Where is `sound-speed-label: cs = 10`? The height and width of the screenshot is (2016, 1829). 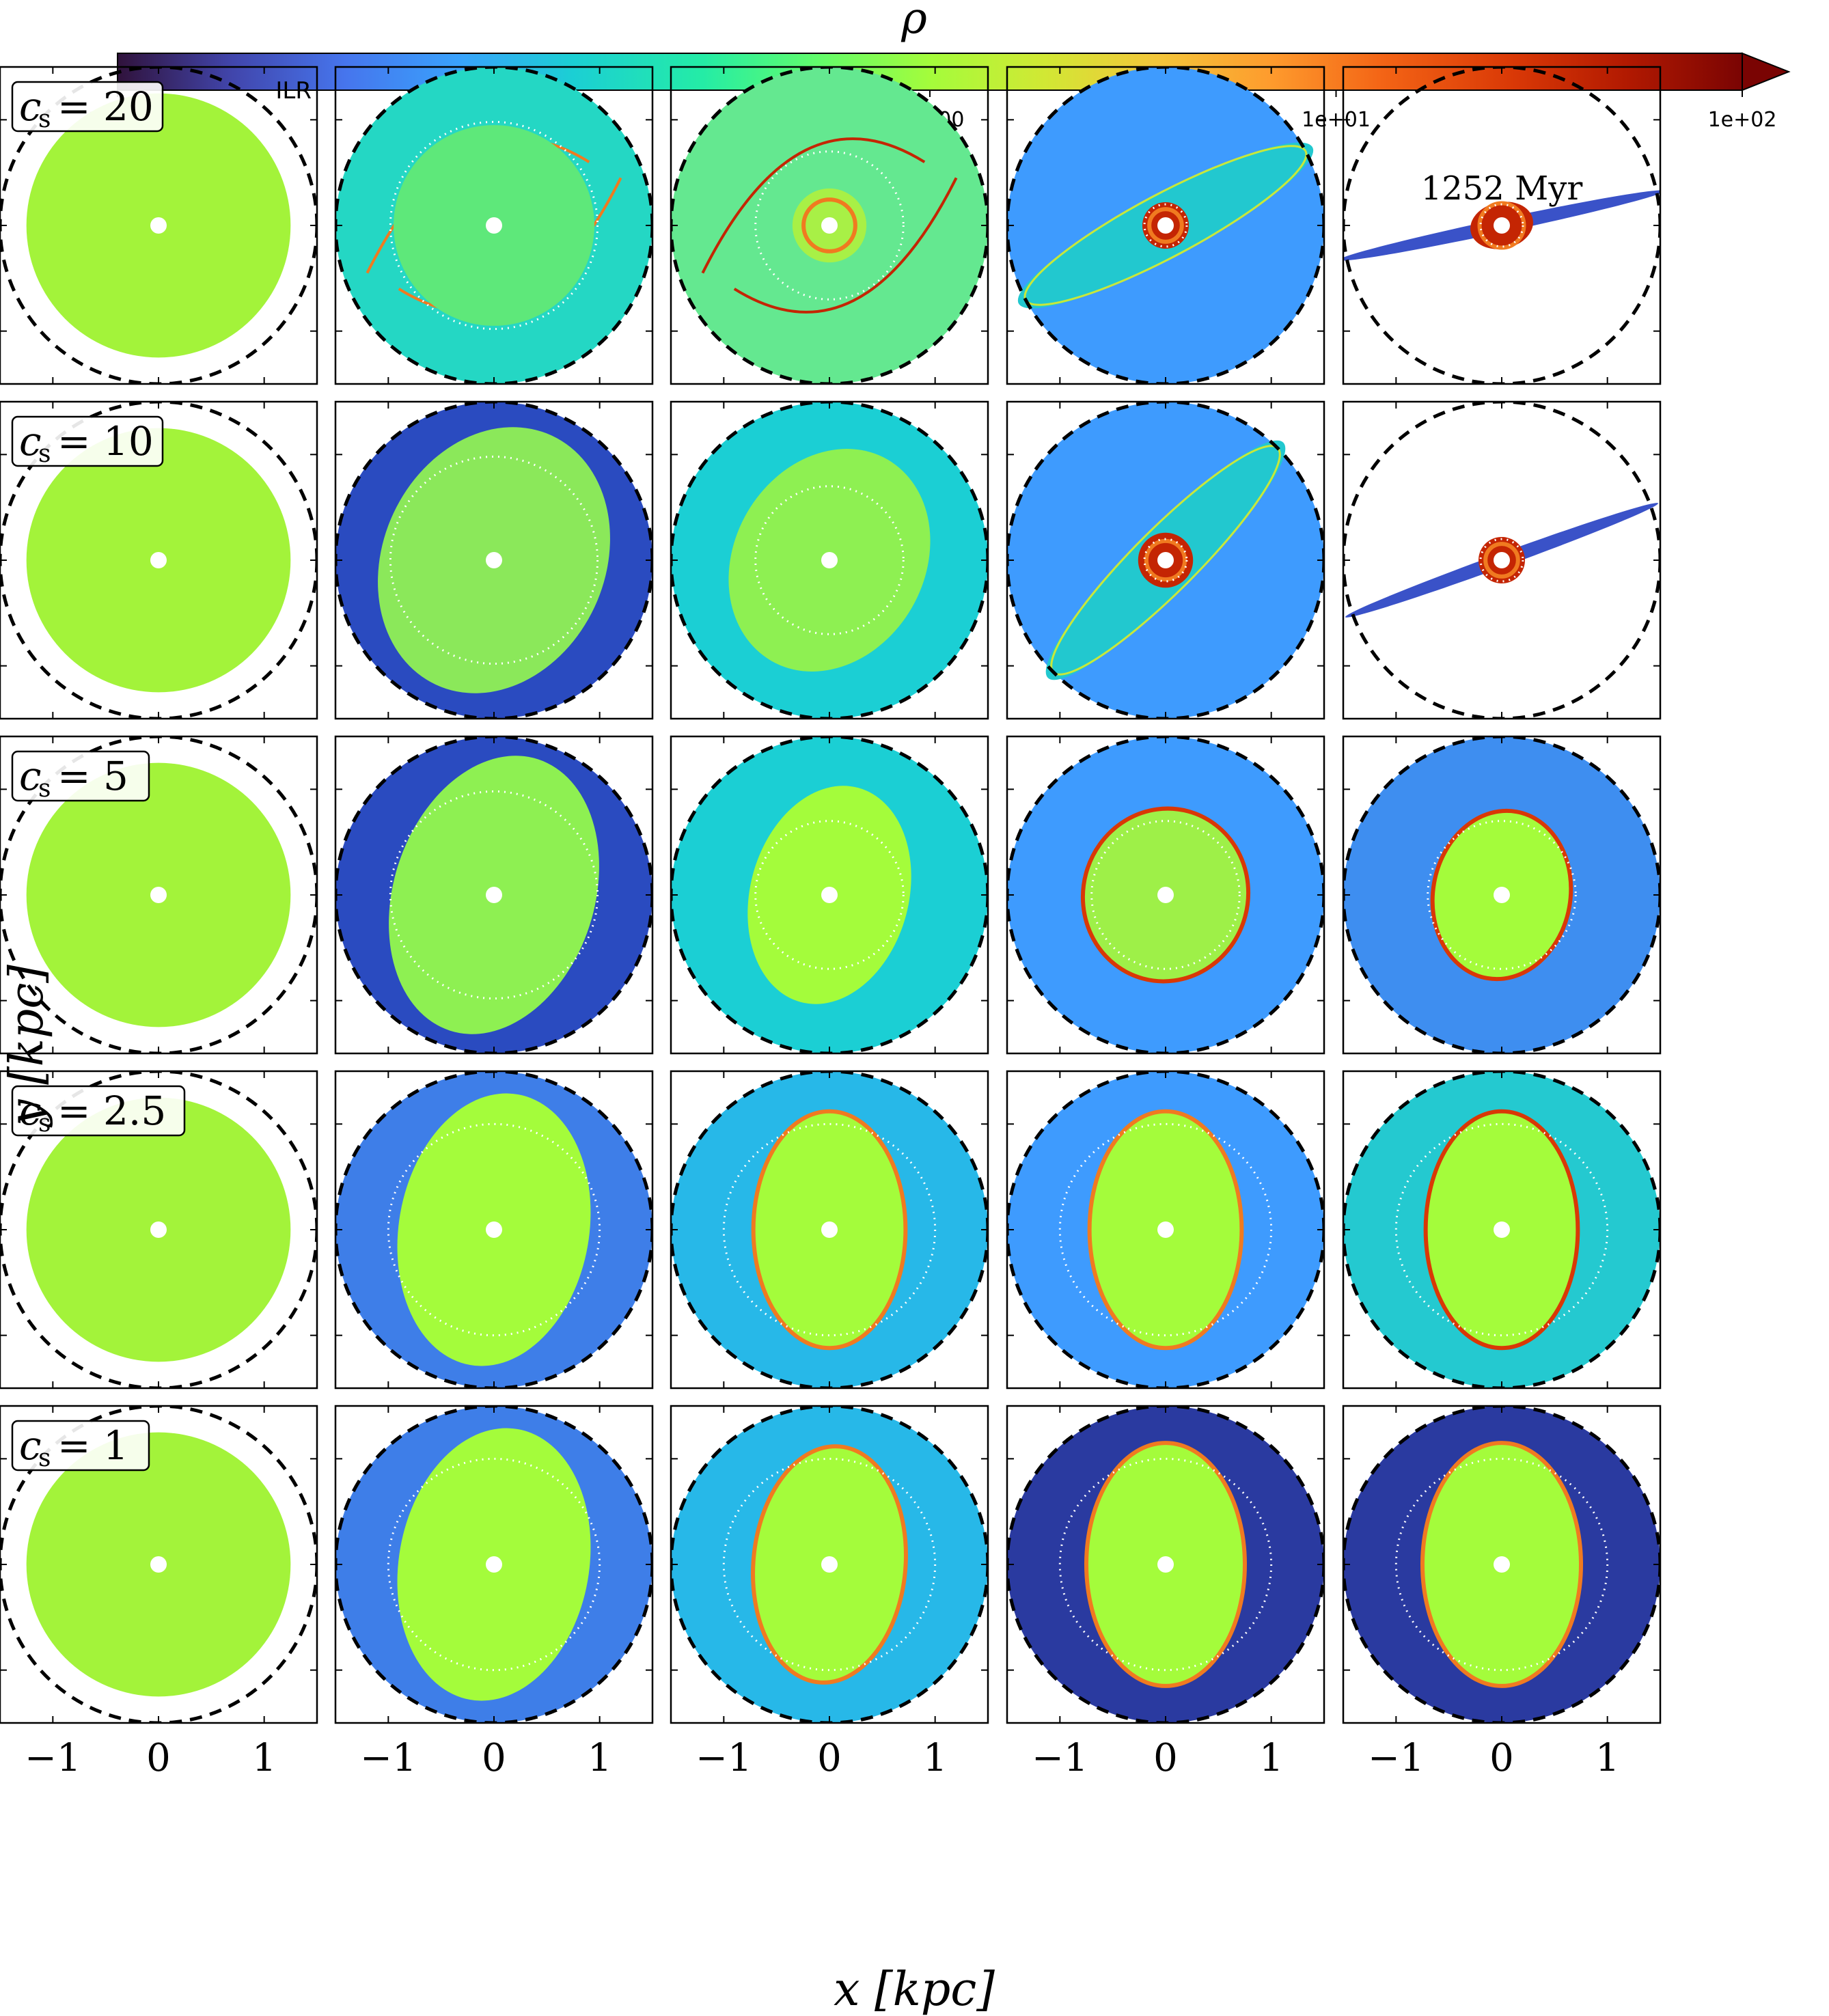 sound-speed-label: cs = 10 is located at coordinates (87, 441).